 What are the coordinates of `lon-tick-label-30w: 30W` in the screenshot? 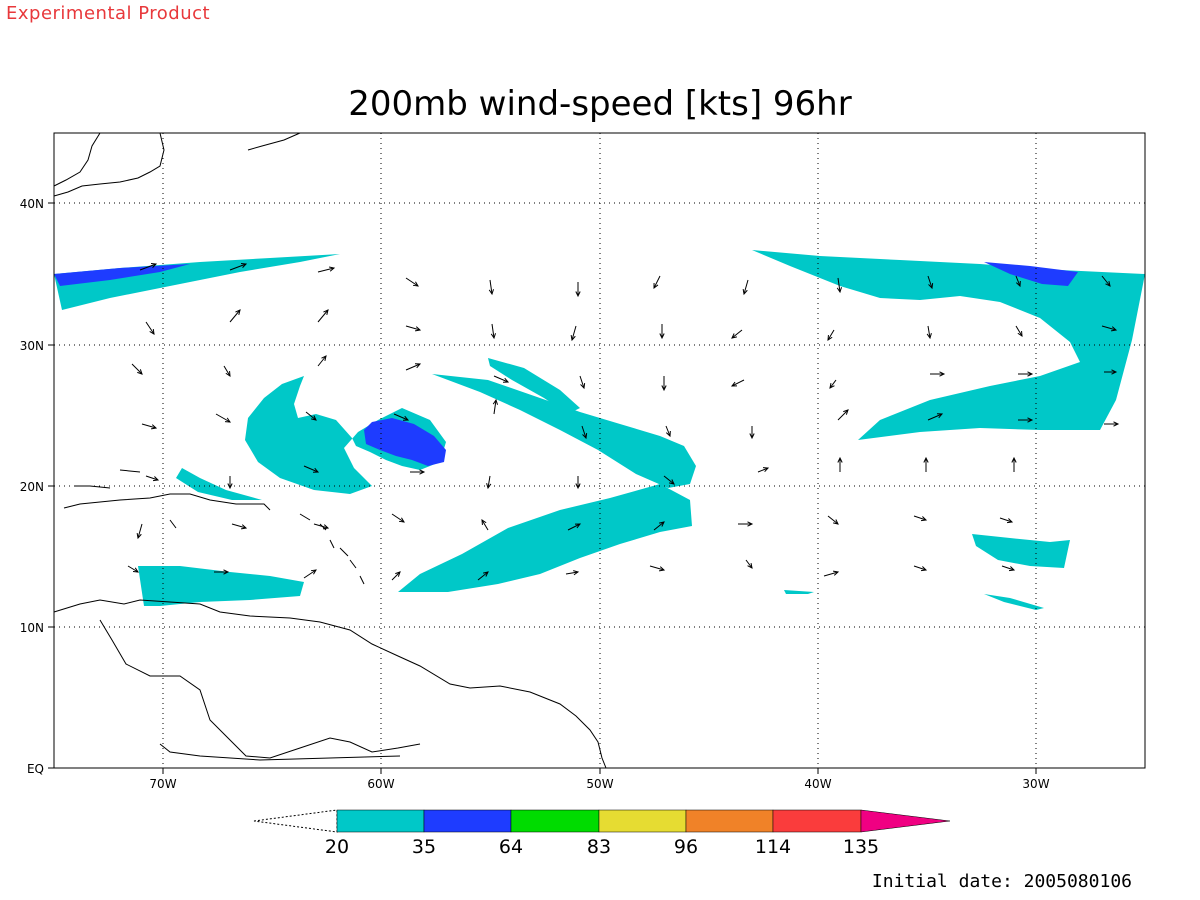 It's located at (1035, 784).